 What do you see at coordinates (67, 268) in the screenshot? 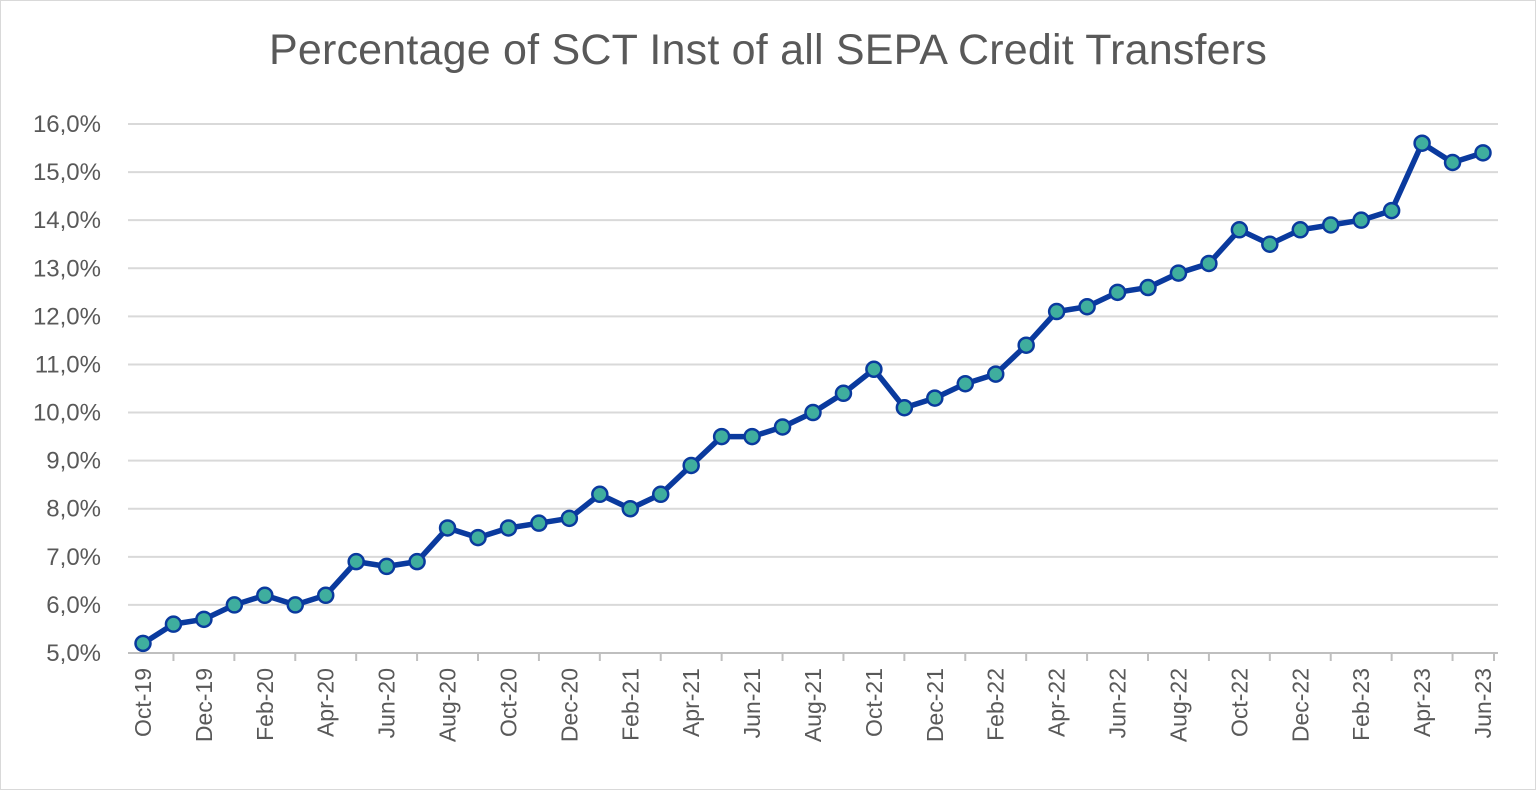
I see `y-tick-label: 13,0%` at bounding box center [67, 268].